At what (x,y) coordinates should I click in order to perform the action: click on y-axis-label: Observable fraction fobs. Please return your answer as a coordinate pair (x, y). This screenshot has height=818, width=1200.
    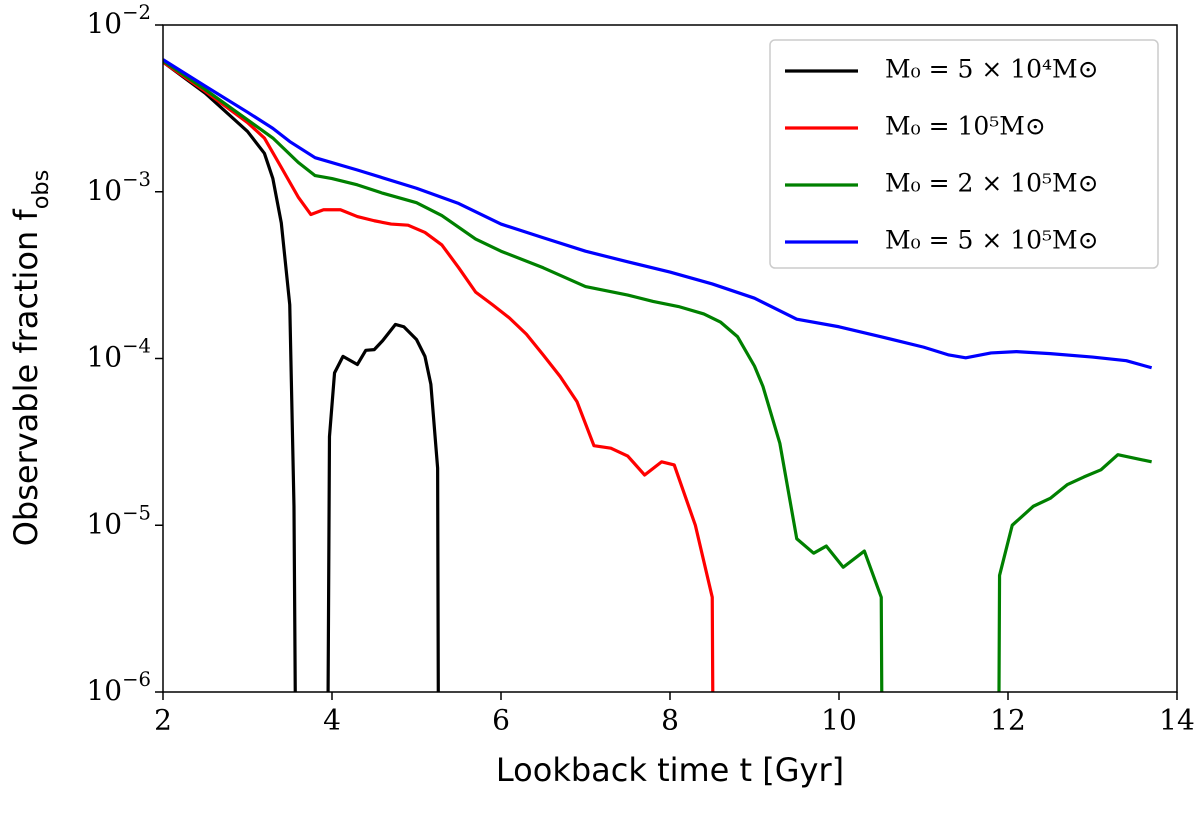
    Looking at the image, I should click on (30, 358).